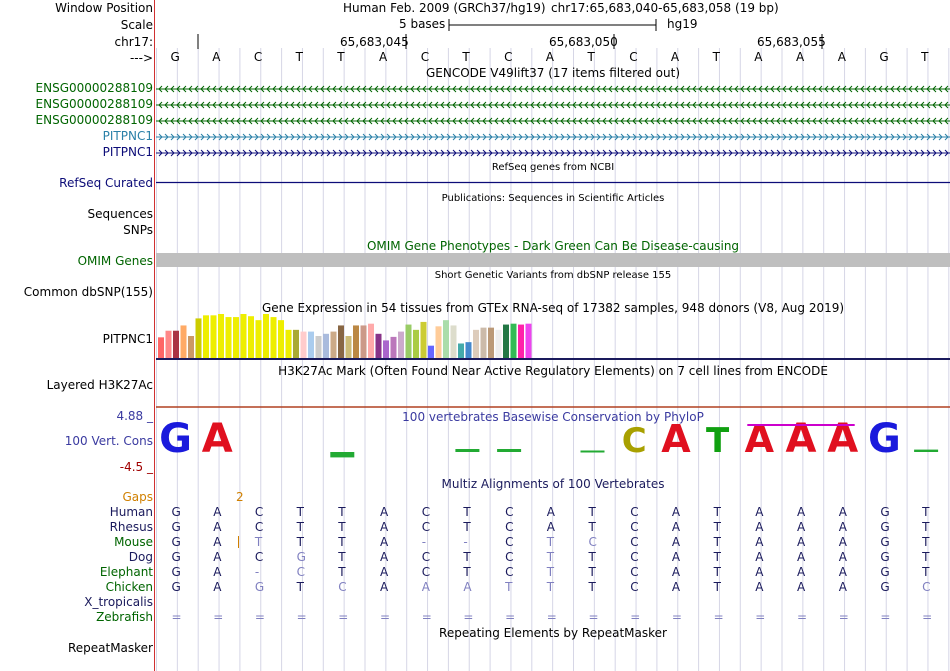 This screenshot has height=671, width=950. I want to click on gencode-features, so click(553, 119).